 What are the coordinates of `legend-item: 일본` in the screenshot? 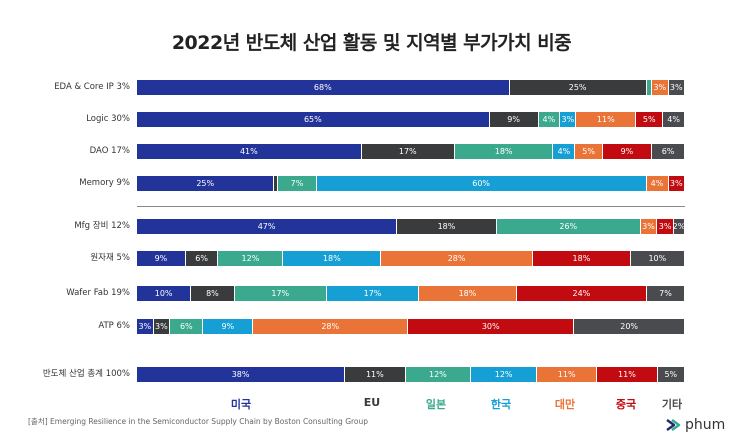 It's located at (436, 404).